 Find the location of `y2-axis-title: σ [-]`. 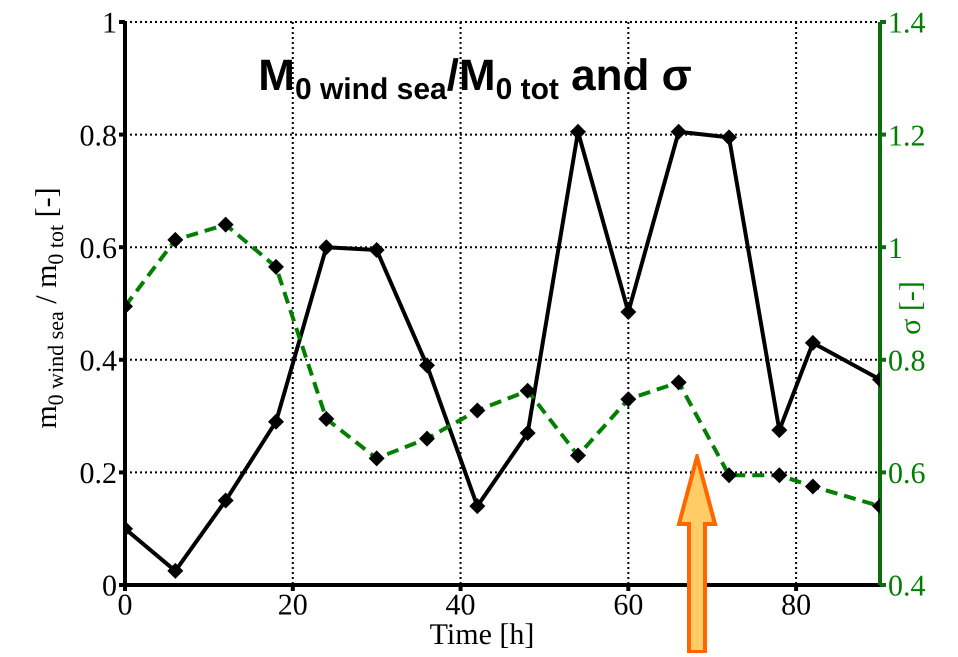

y2-axis-title: σ [-] is located at coordinates (910, 308).